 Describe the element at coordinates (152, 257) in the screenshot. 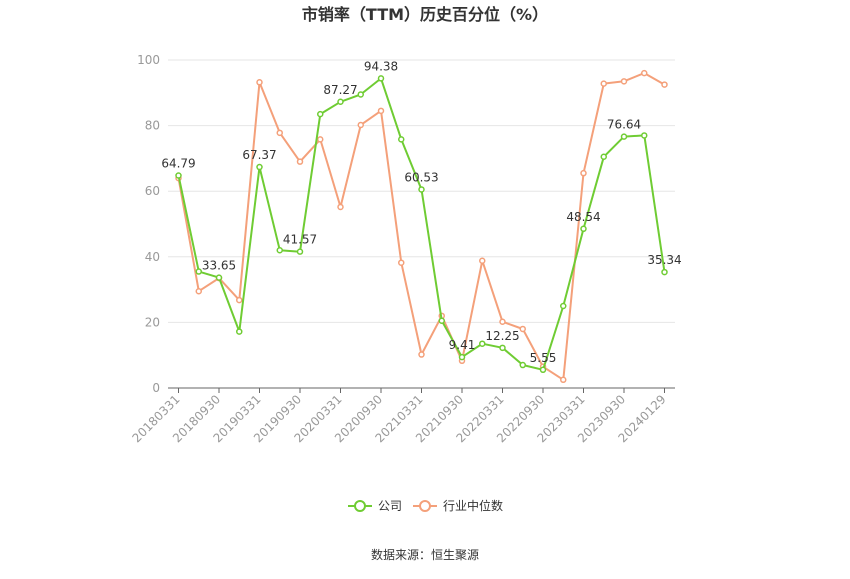

I see `y-tick-label: 40` at that location.